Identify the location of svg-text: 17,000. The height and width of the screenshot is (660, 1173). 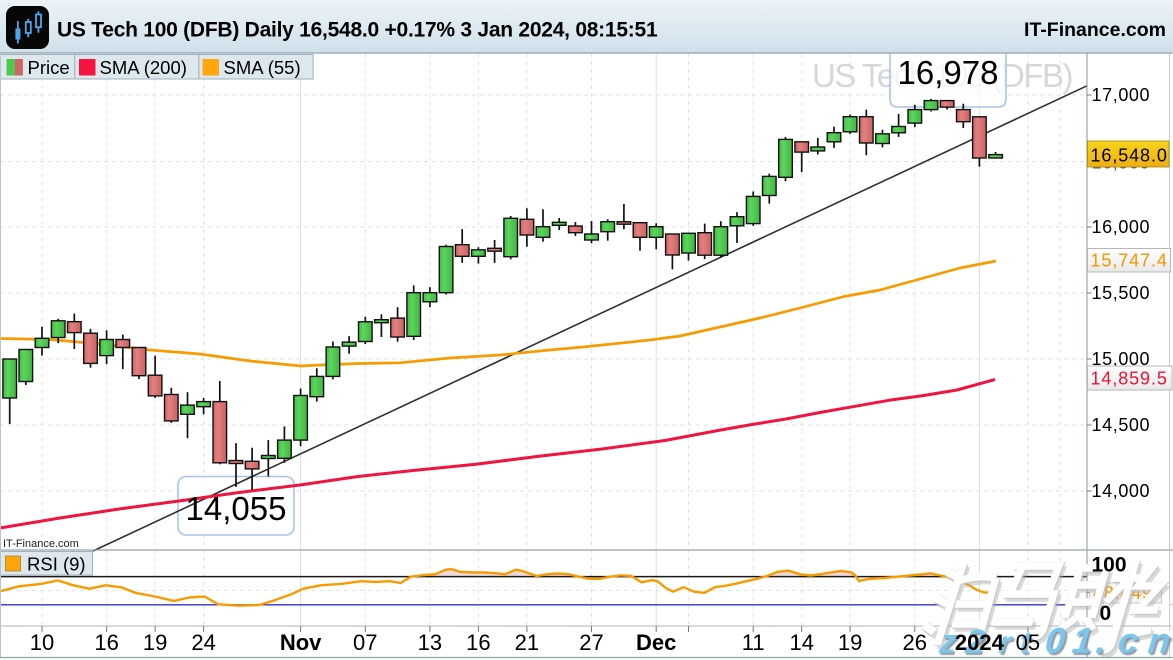
(1121, 95).